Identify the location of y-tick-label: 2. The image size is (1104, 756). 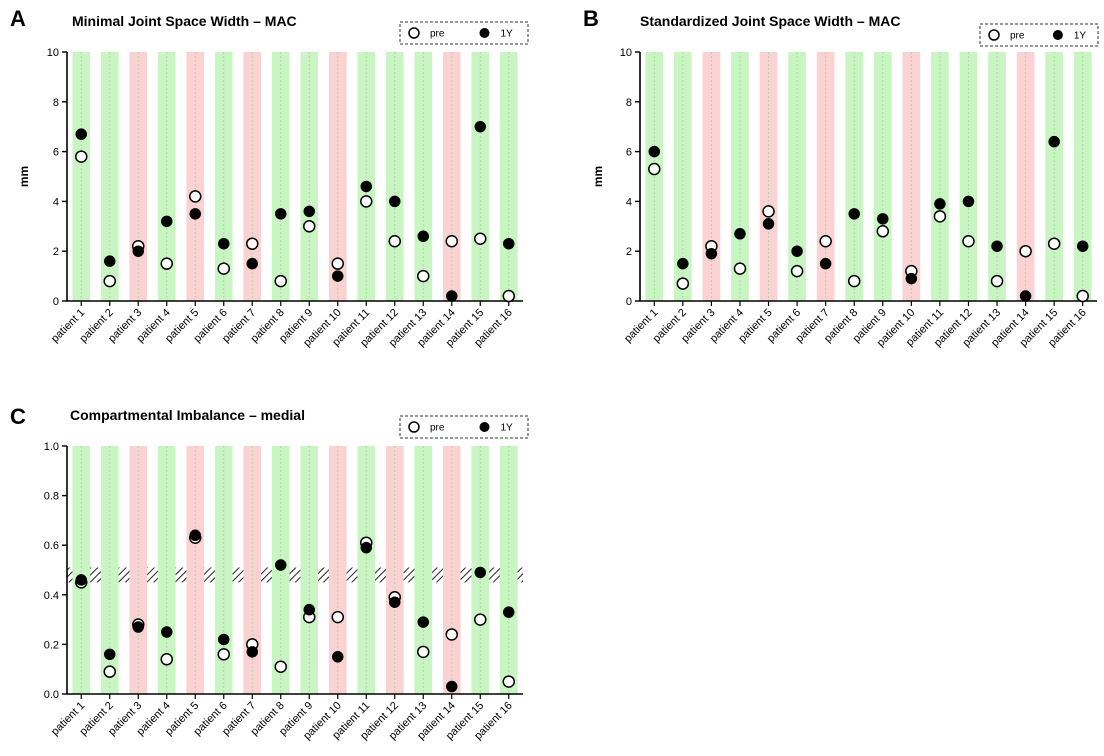
(56, 252).